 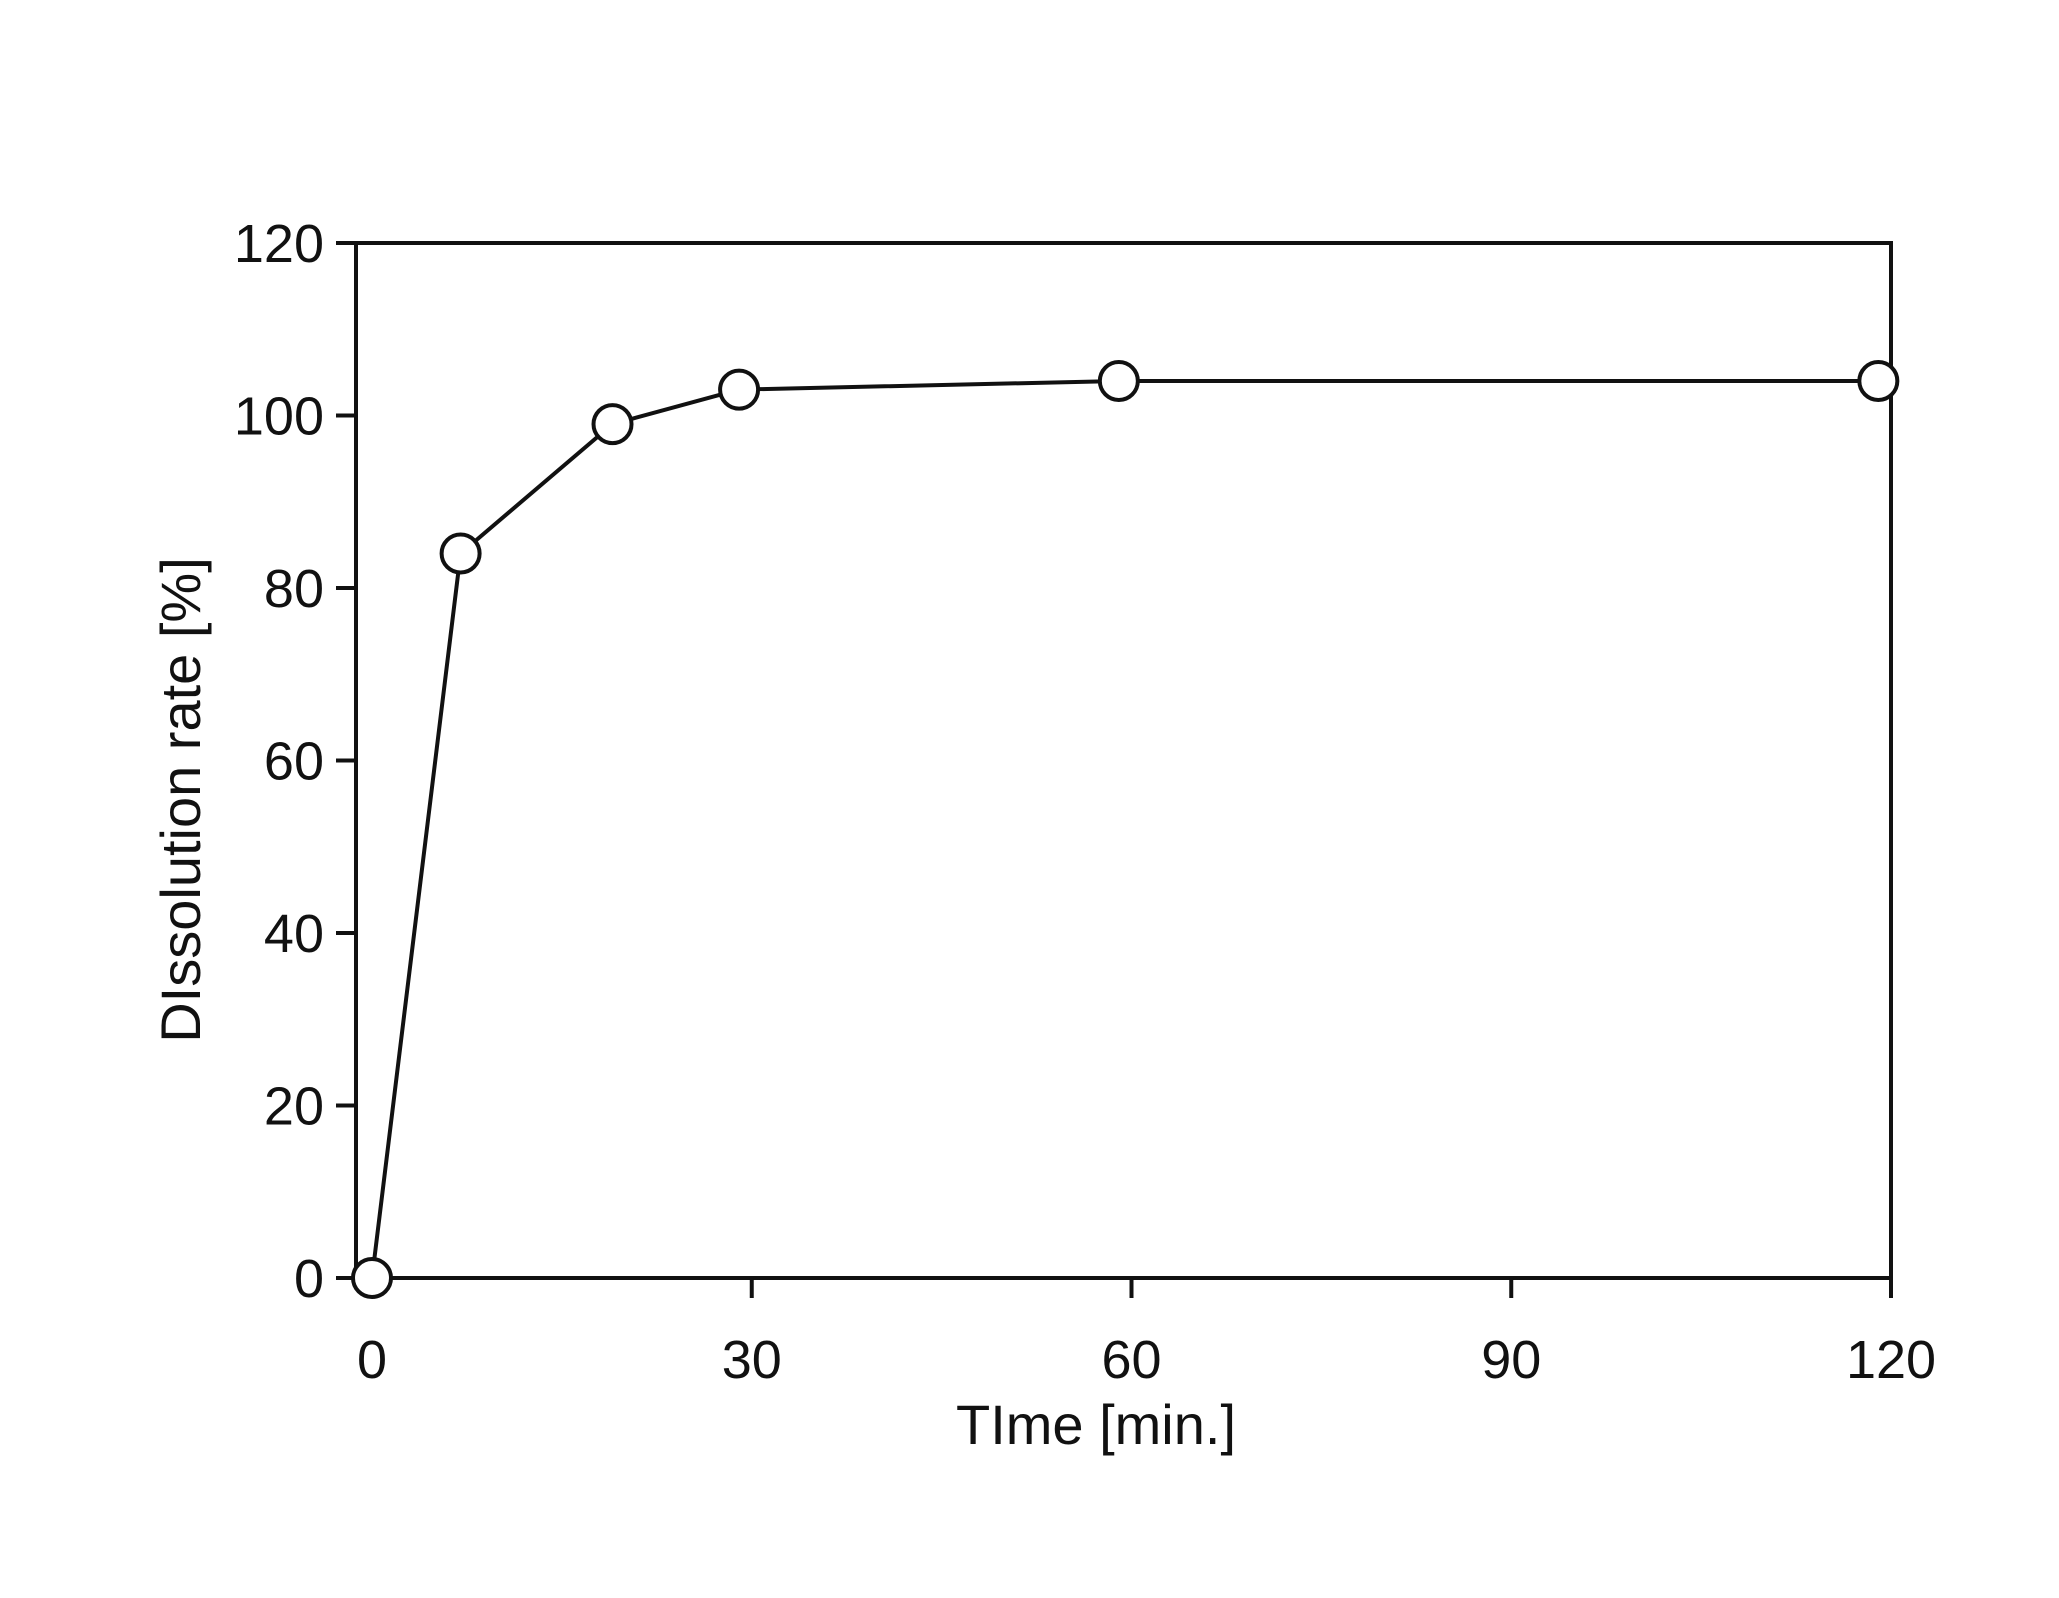 I want to click on x-tick-label: 0, so click(x=372, y=1360).